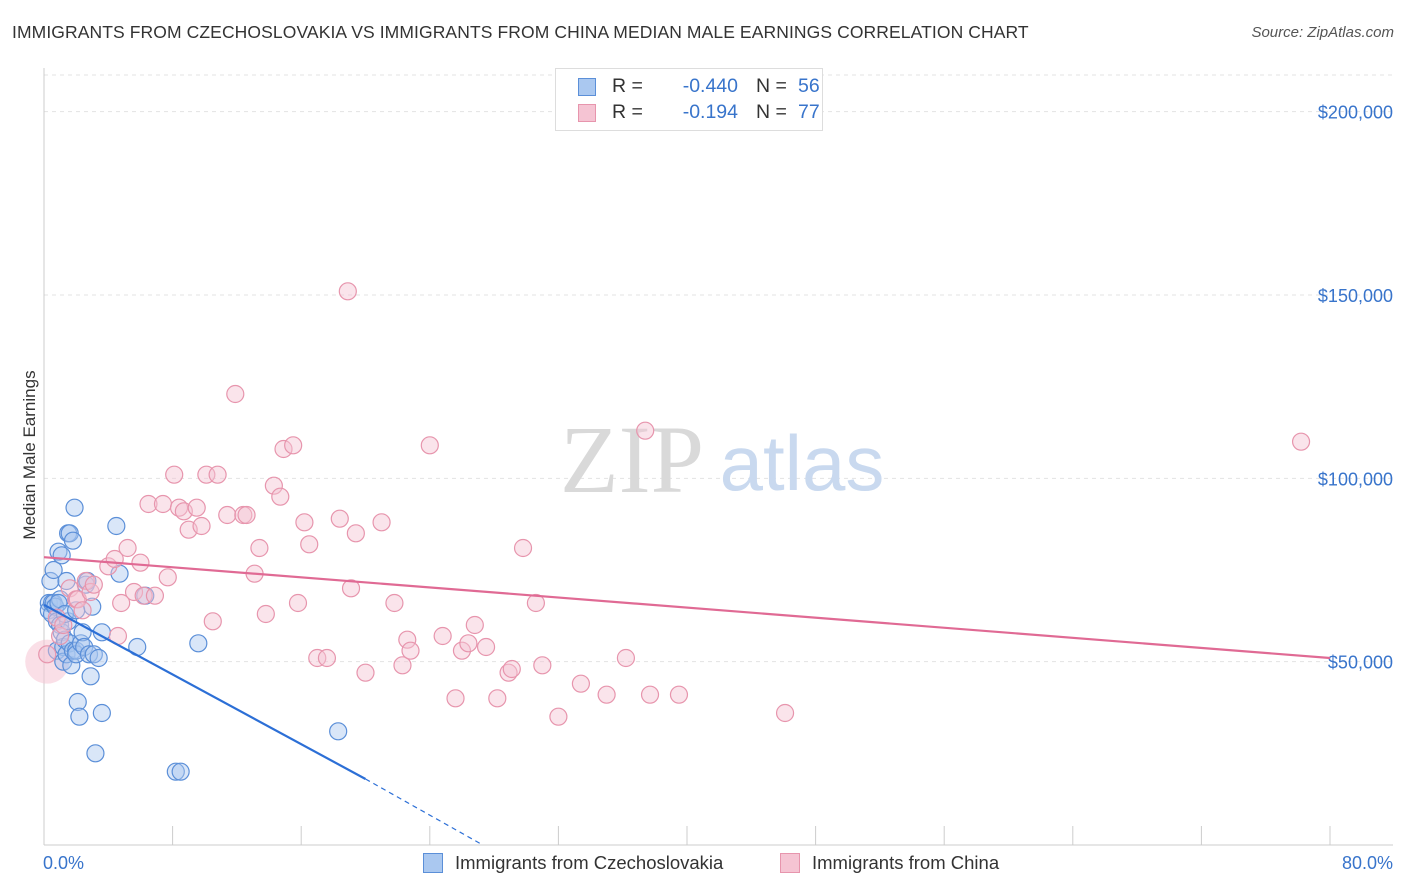  What do you see at coordinates (790, 863) in the screenshot?
I see `series-swatch-pink` at bounding box center [790, 863].